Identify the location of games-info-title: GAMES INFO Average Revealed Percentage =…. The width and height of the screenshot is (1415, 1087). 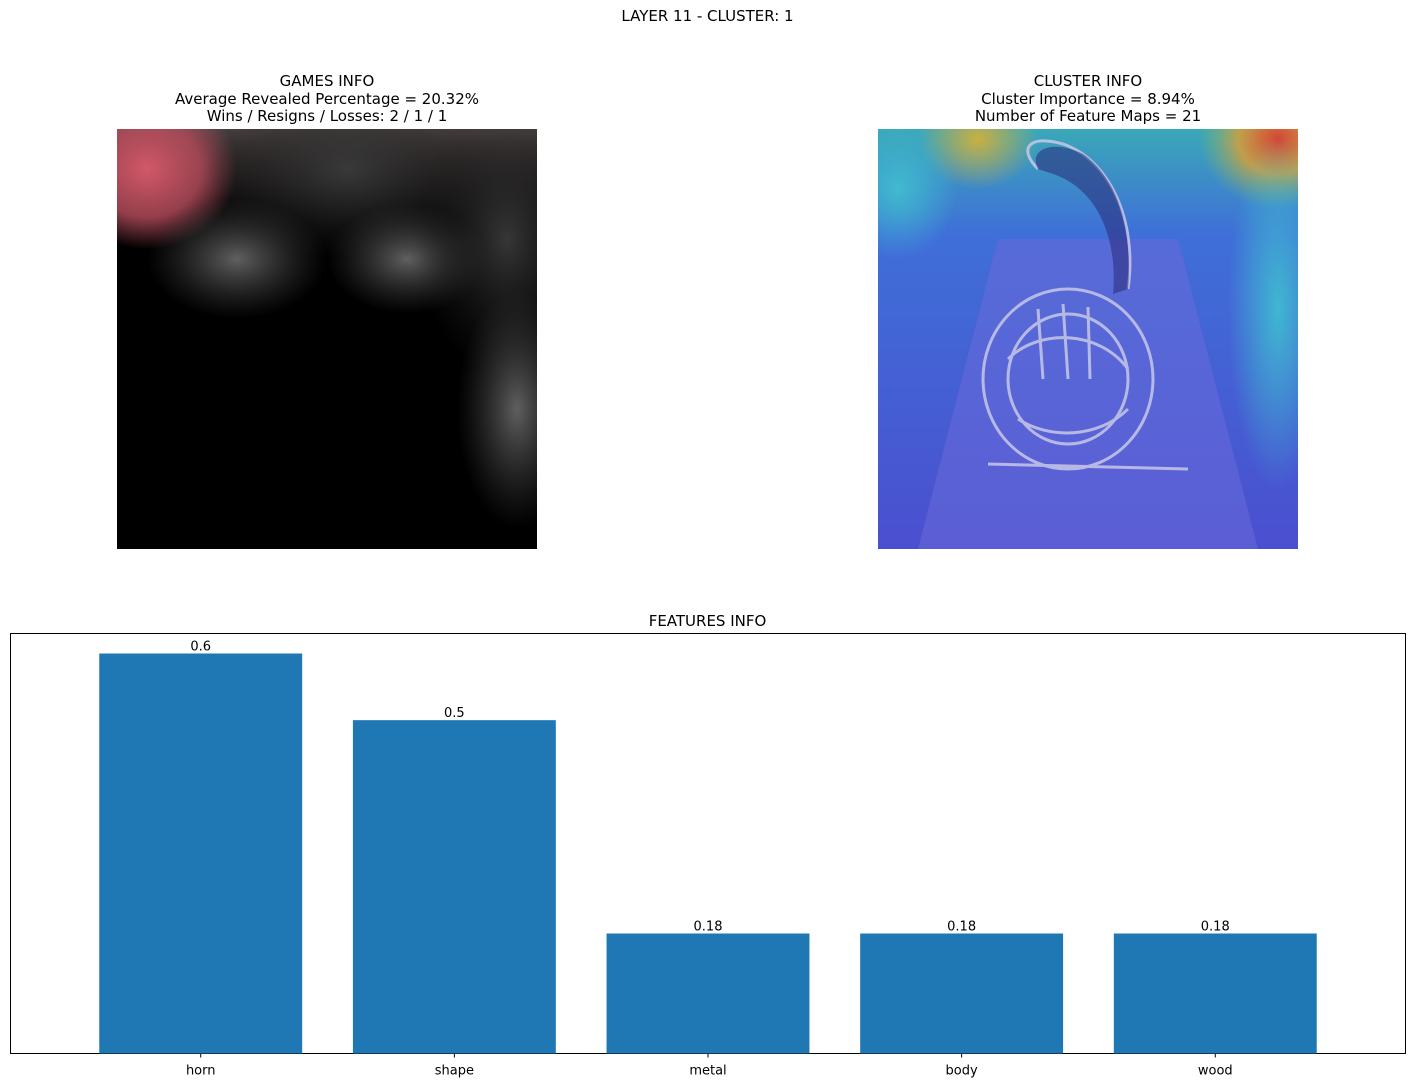
(327, 99).